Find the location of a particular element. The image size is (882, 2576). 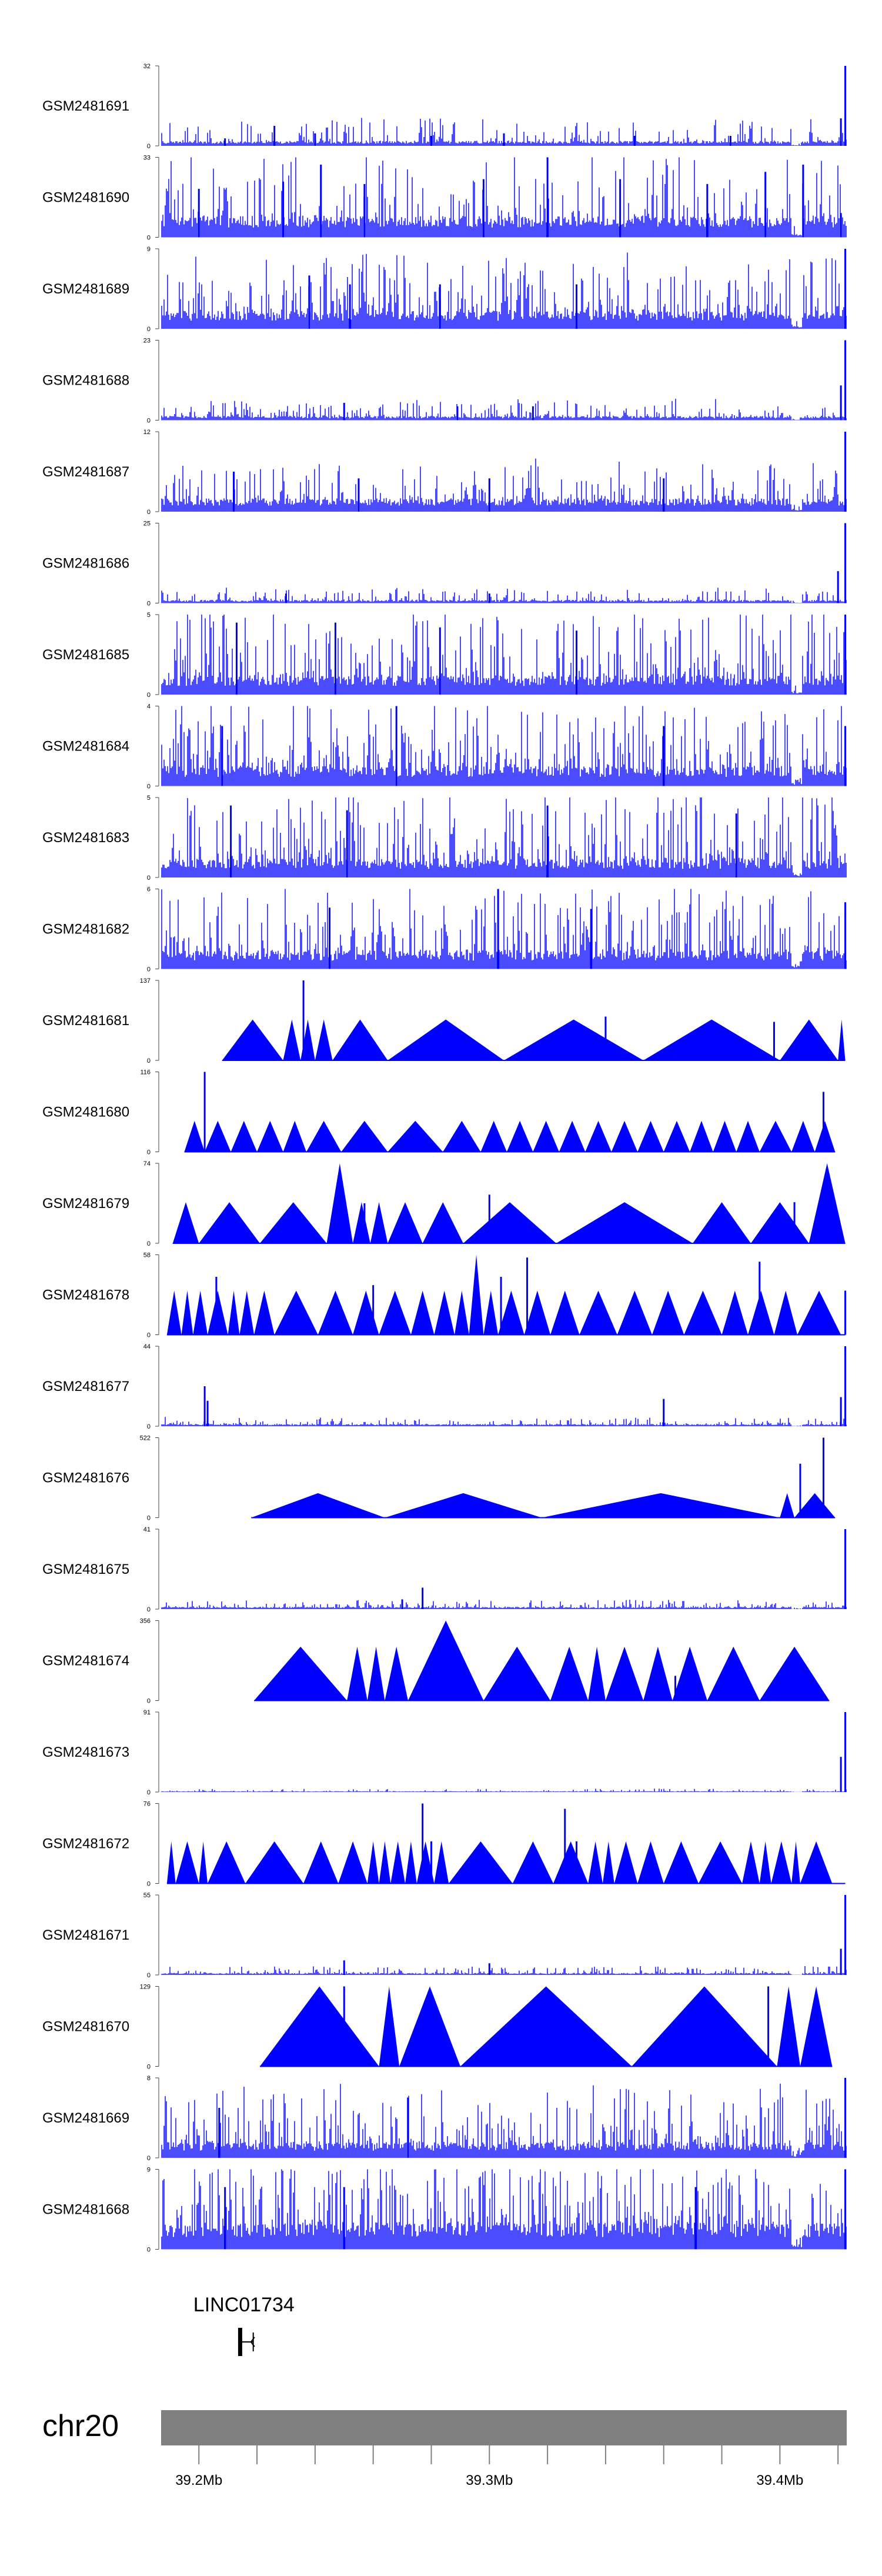

ymax-label-GSM2481688: 23 is located at coordinates (147, 341).